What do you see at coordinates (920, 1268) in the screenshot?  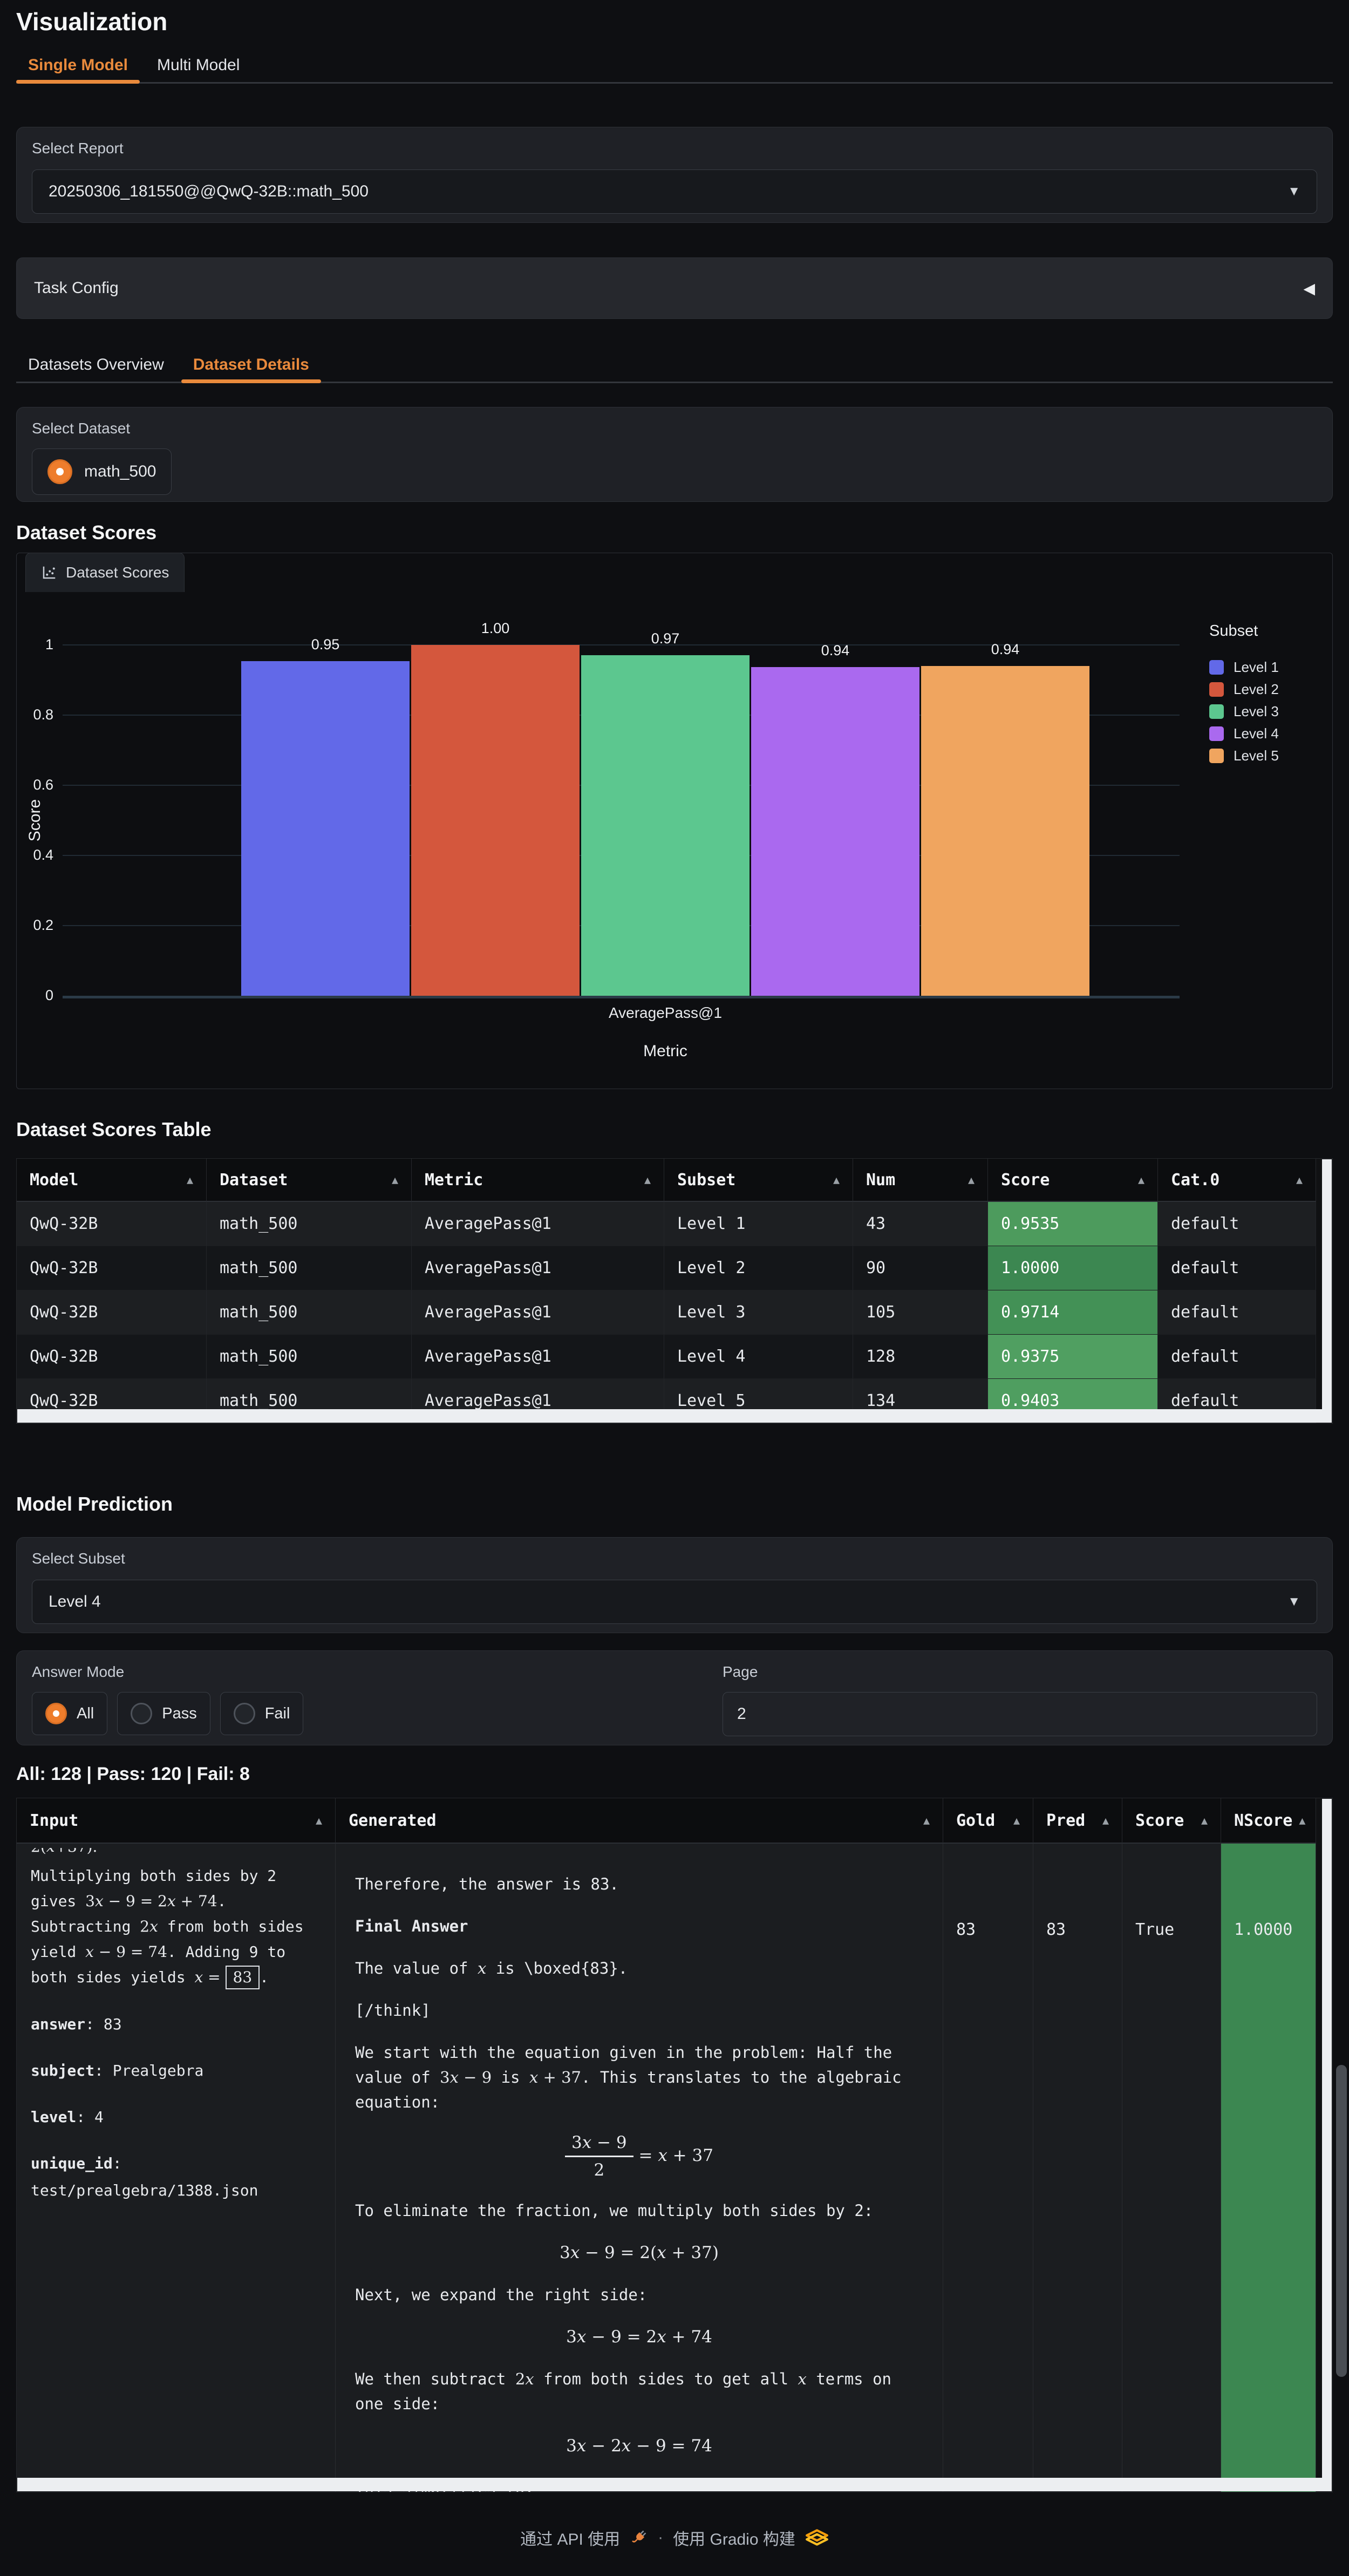 I see `table-cell: 90` at bounding box center [920, 1268].